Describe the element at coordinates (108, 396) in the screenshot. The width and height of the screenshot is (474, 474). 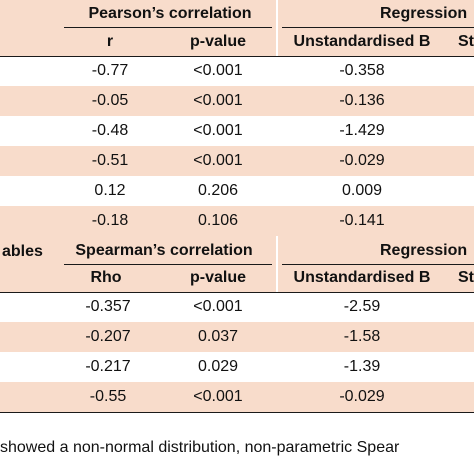
I see `table-cell: -0.55` at that location.